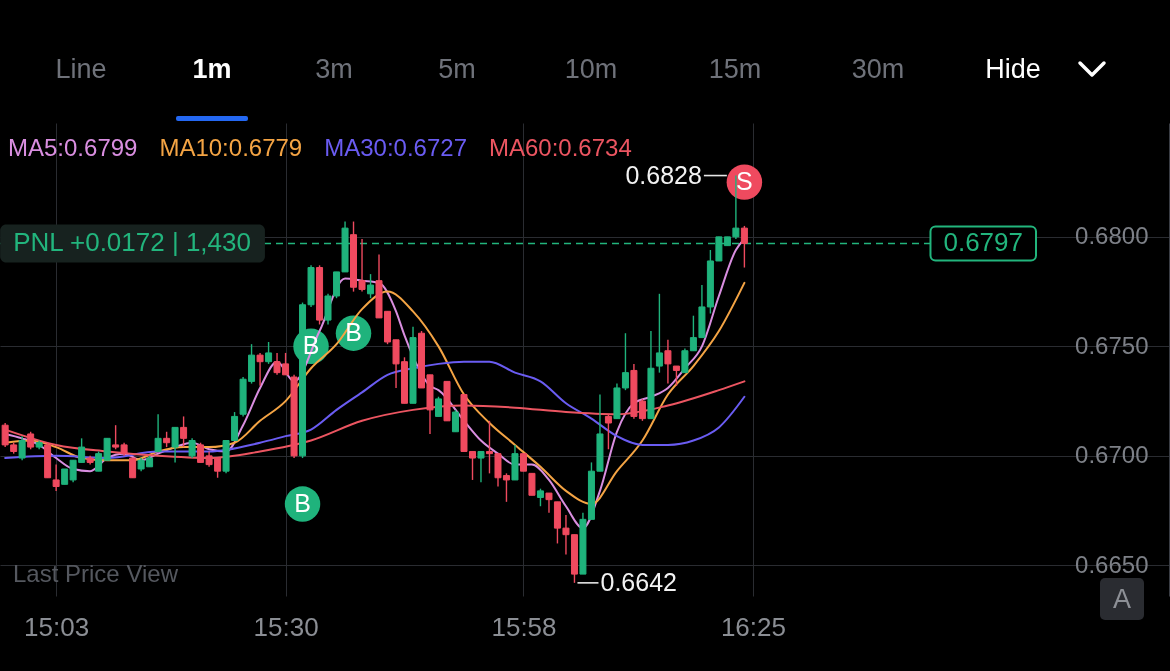 The height and width of the screenshot is (671, 1170). What do you see at coordinates (524, 626) in the screenshot?
I see `x-tick-label: 15:58` at bounding box center [524, 626].